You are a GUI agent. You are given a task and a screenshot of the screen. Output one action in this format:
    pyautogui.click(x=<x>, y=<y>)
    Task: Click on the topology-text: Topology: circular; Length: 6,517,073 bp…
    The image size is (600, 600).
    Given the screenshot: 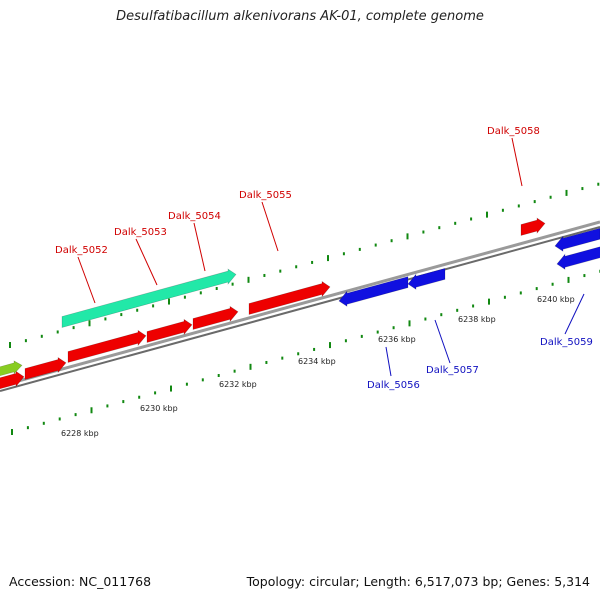 What is the action you would take?
    pyautogui.click(x=418, y=581)
    